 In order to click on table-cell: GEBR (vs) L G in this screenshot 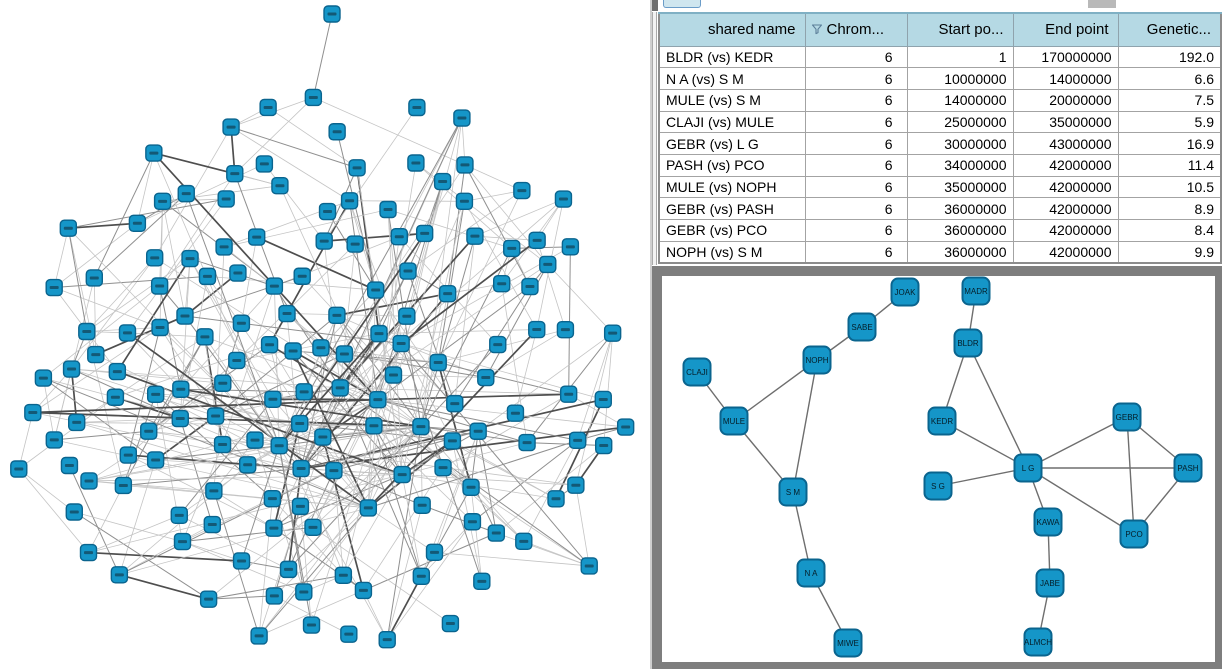, I will do `click(732, 143)`.